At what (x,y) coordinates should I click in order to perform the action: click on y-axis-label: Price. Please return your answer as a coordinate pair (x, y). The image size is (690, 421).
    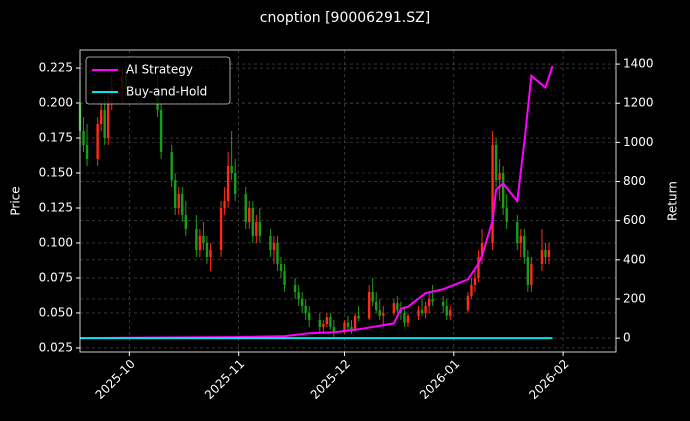
    Looking at the image, I should click on (16, 200).